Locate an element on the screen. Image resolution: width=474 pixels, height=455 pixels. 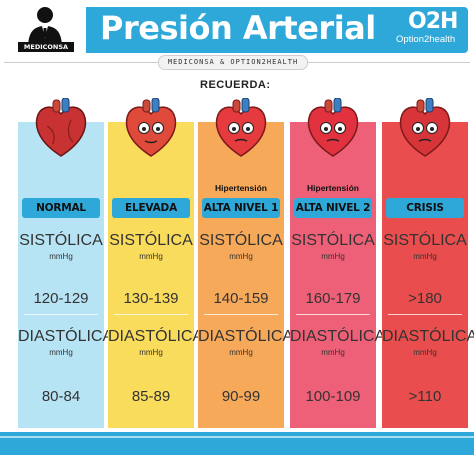
title-banner is located at coordinates (277, 30).